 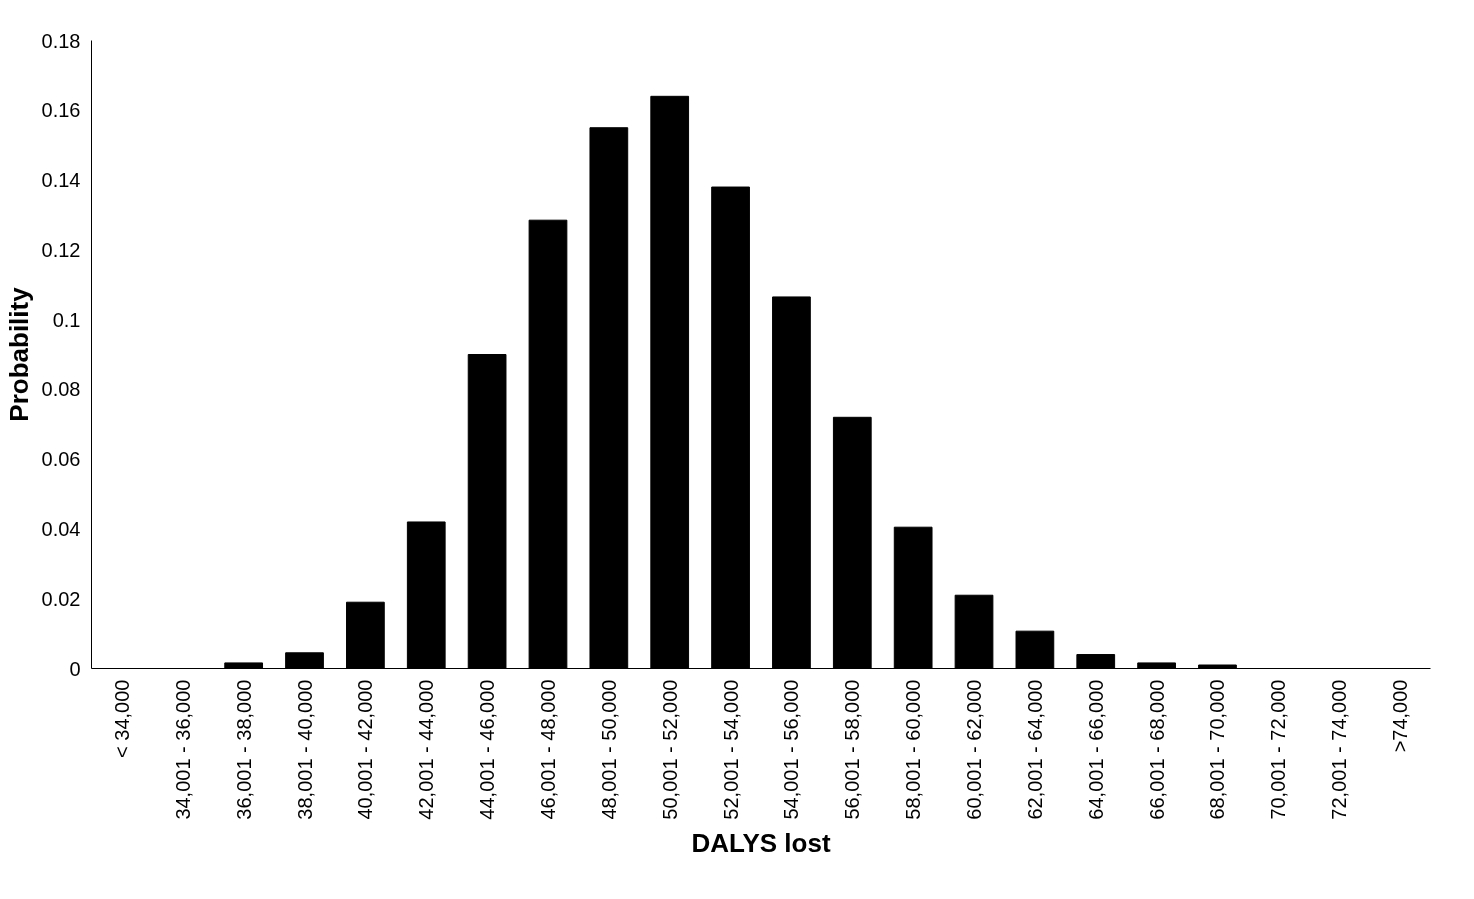 I want to click on x-tick-label: >74,000, so click(x=1400, y=716).